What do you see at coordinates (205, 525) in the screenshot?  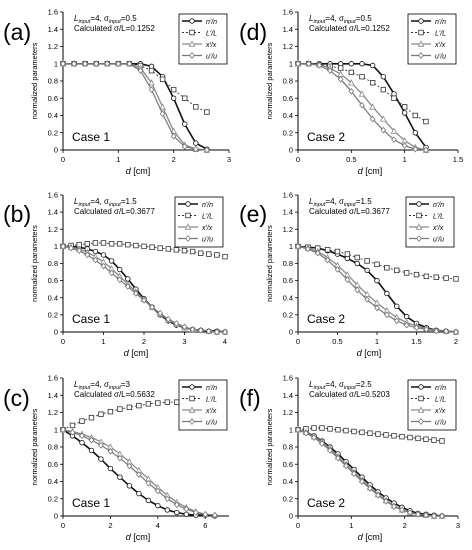 I see `x-tick-label: 6` at bounding box center [205, 525].